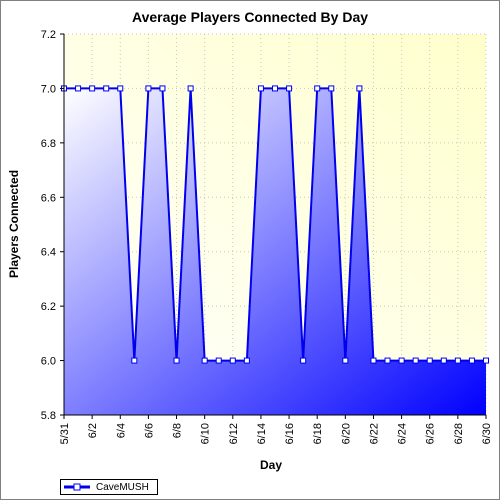  What do you see at coordinates (77, 487) in the screenshot?
I see `legend-series-swatch` at bounding box center [77, 487].